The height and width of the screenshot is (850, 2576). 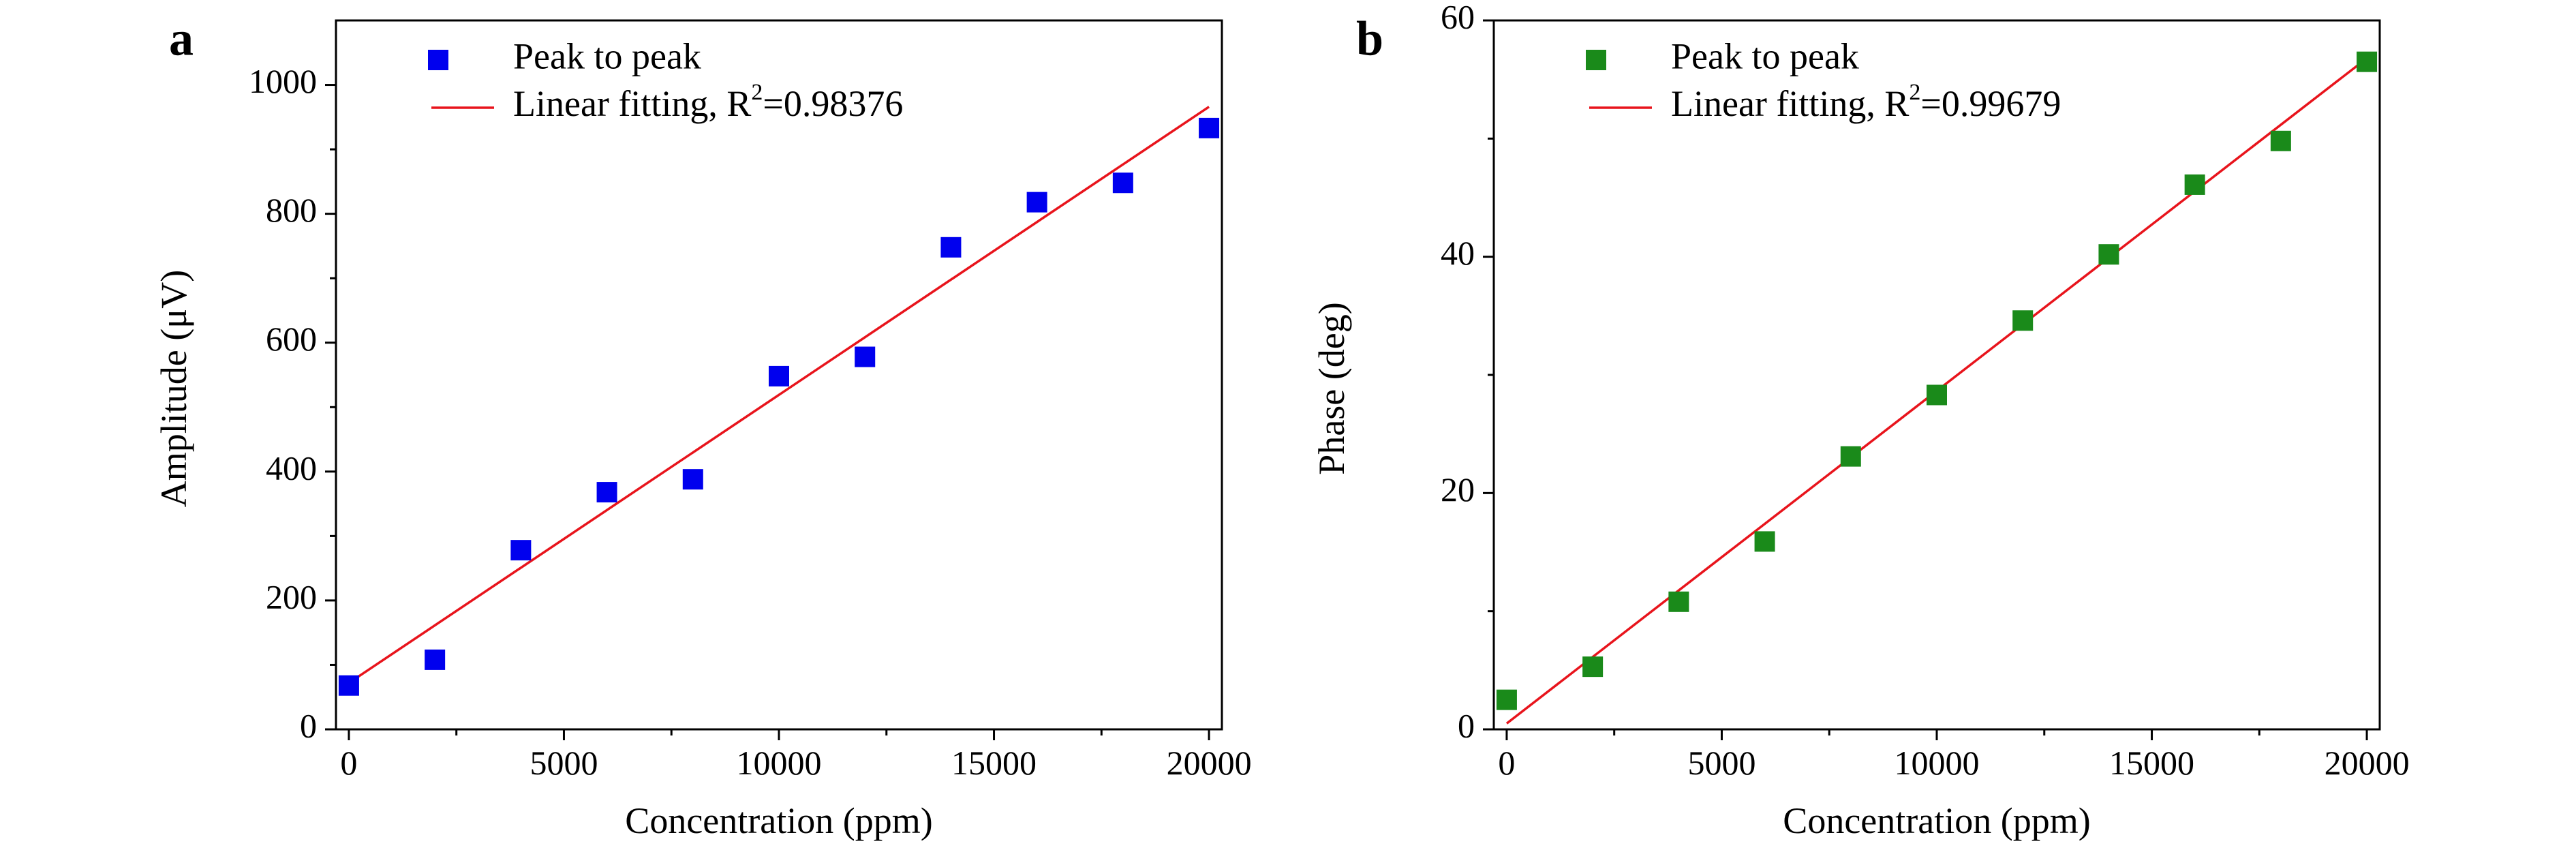 I want to click on legend-fit-r2-value: =0.99679, so click(x=1990, y=103).